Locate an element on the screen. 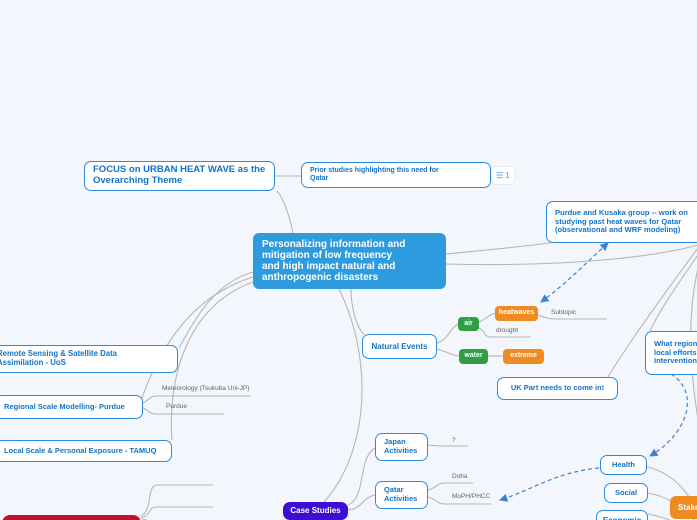 This screenshot has height=520, width=697. uk-part-node: UK Part needs to come in! is located at coordinates (557, 388).